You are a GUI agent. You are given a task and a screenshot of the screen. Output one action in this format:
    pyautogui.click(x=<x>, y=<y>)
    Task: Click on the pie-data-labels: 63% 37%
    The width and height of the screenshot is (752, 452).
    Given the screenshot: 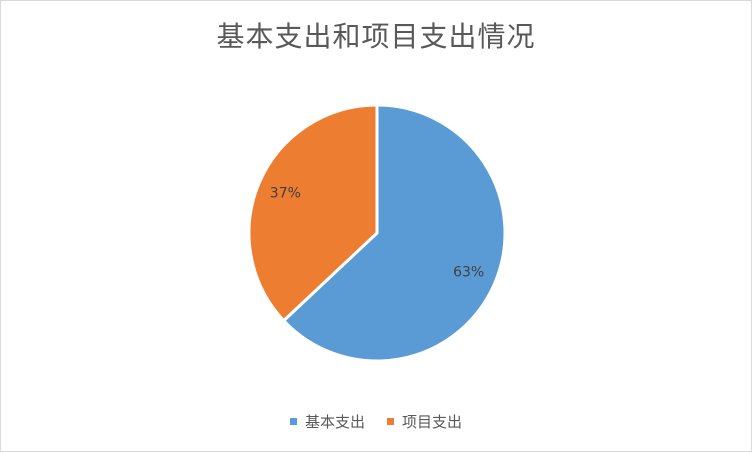 What is the action you would take?
    pyautogui.click(x=377, y=232)
    